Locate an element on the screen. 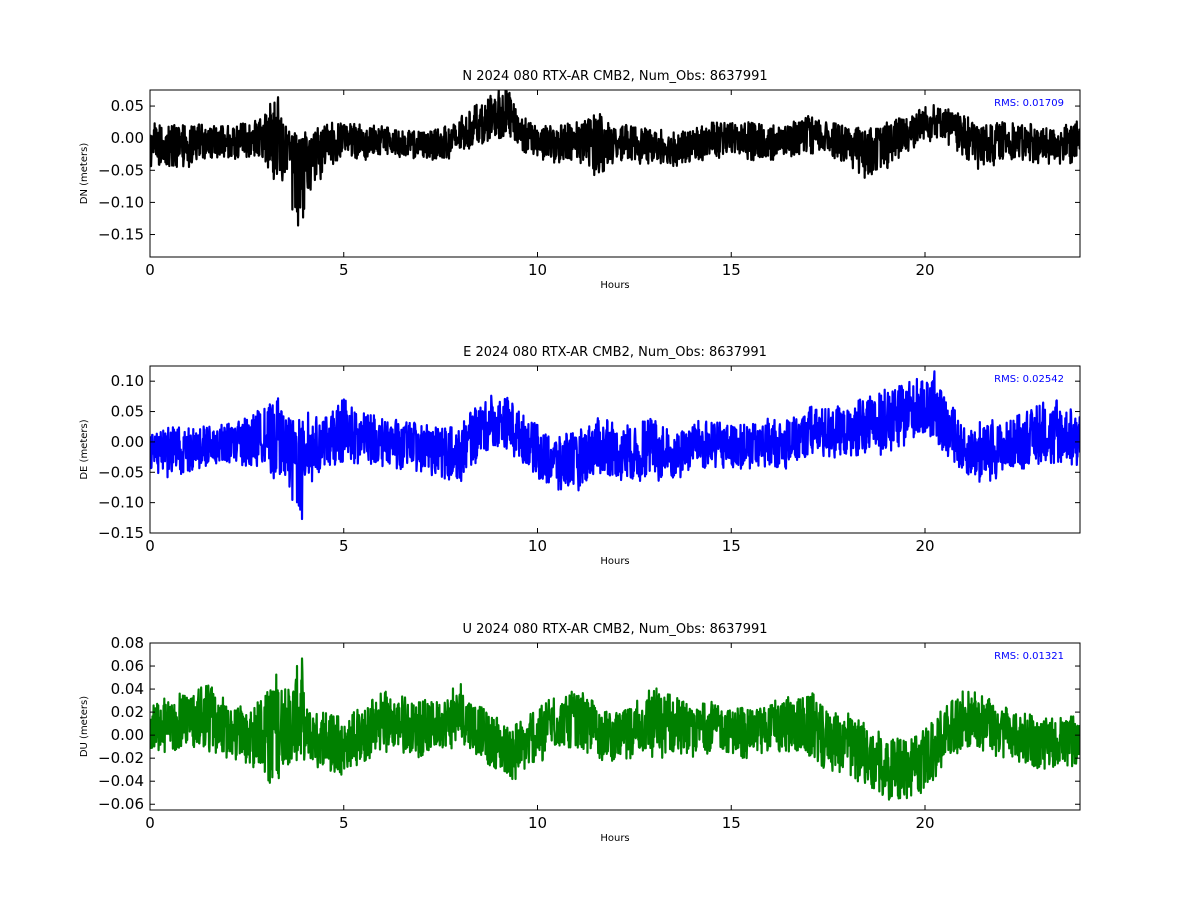 Image resolution: width=1200 pixels, height=900 pixels. rms-annotation: RMS: 0.01321 is located at coordinates (1029, 656).